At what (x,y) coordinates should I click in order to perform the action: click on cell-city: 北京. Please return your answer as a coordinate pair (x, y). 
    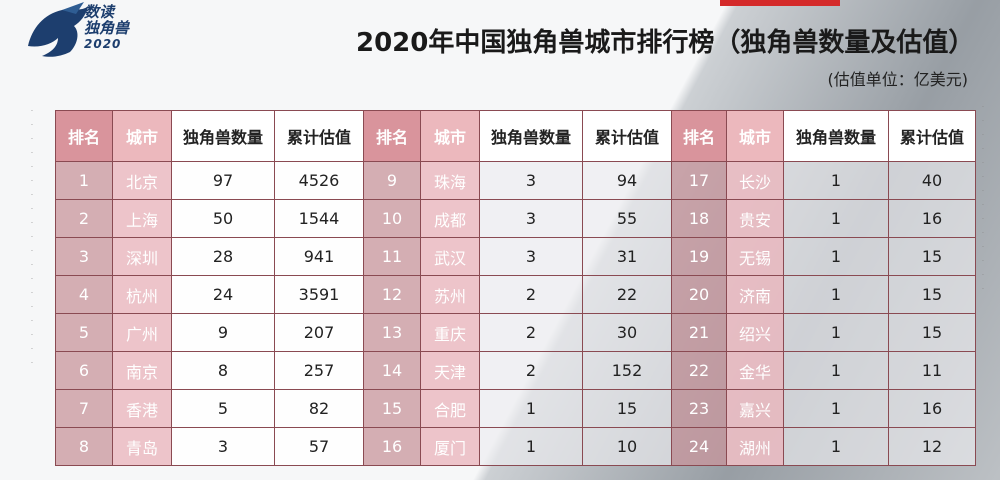
    Looking at the image, I should click on (142, 180).